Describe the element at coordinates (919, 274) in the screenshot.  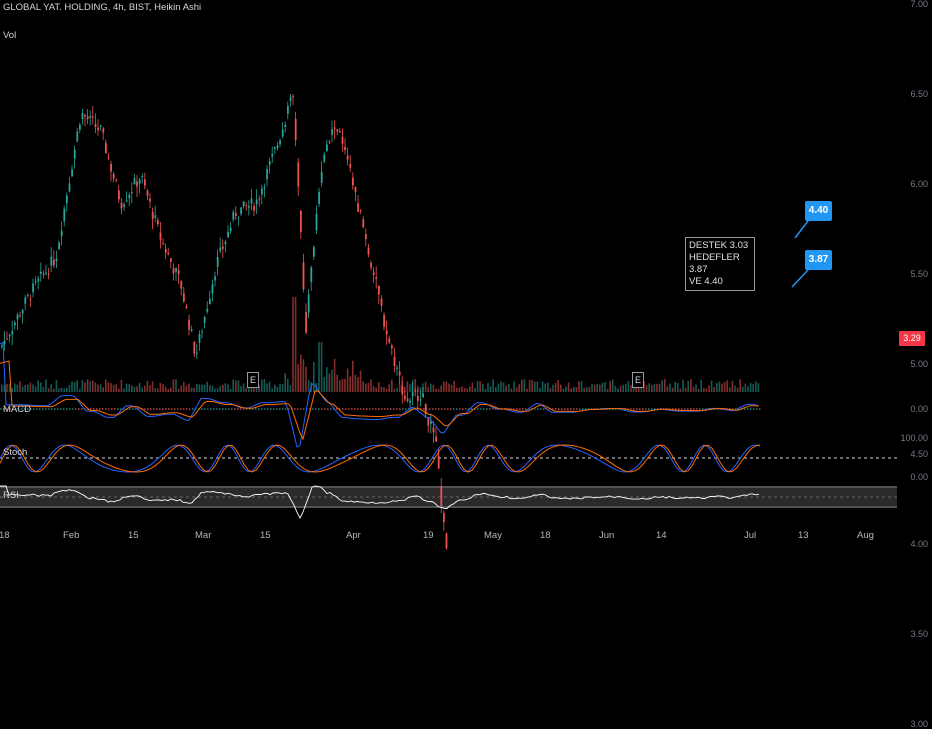
I see `price-axis-label: 5.50` at that location.